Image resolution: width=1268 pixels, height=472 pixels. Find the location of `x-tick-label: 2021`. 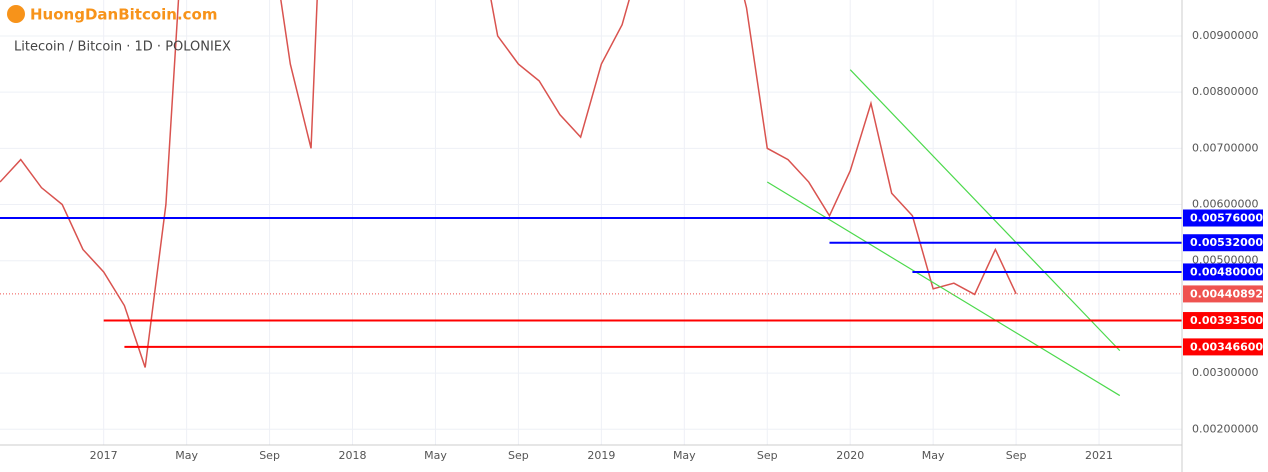

x-tick-label: 2021 is located at coordinates (1099, 455).